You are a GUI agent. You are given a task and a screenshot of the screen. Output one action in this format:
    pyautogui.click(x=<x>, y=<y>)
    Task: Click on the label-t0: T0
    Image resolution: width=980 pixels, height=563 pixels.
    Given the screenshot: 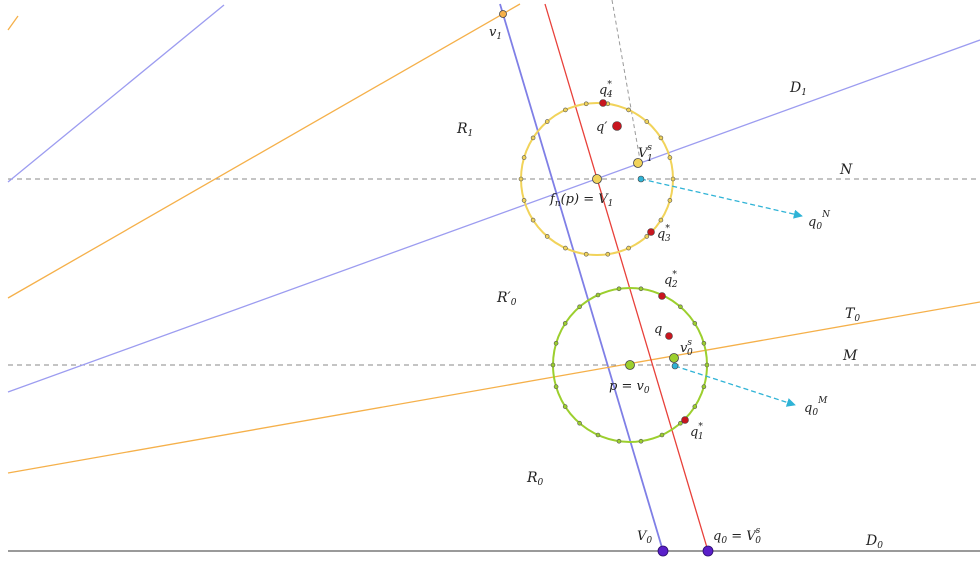 What is the action you would take?
    pyautogui.click(x=852, y=315)
    